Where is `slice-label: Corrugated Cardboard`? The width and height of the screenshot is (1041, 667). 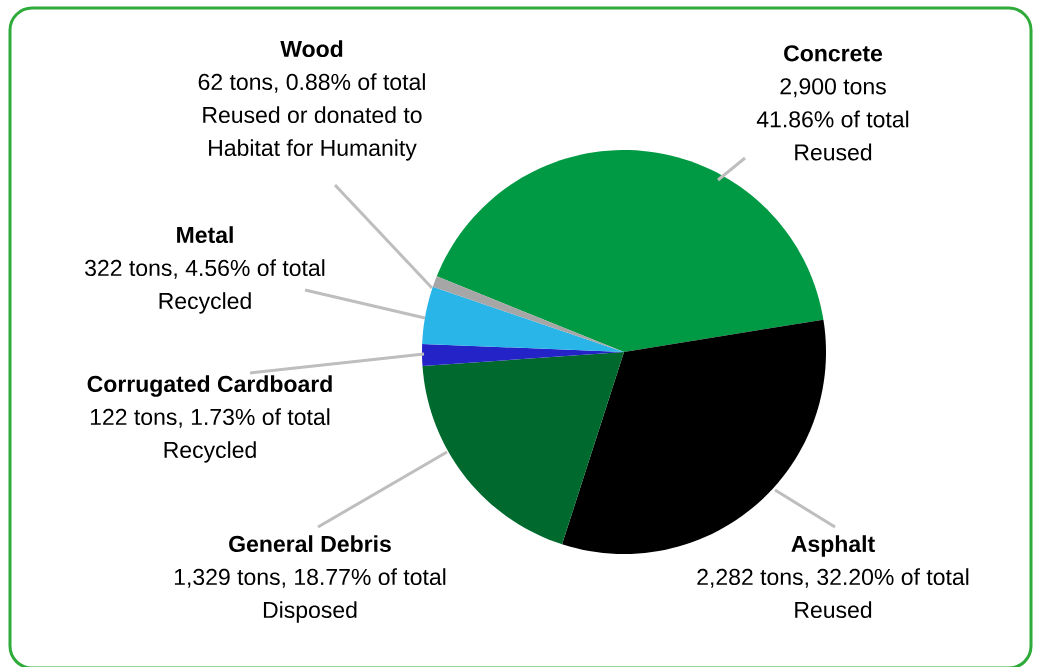 slice-label: Corrugated Cardboard is located at coordinates (209, 386).